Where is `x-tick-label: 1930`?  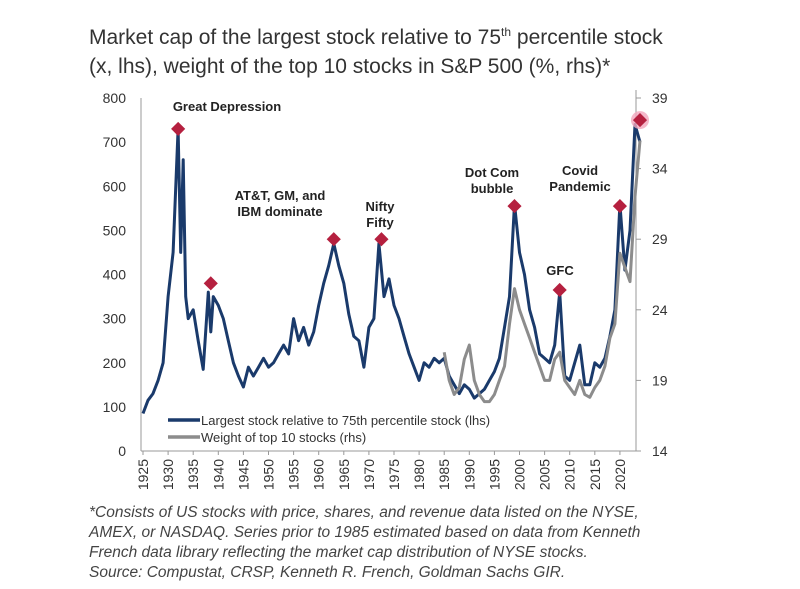
x-tick-label: 1930 is located at coordinates (168, 474).